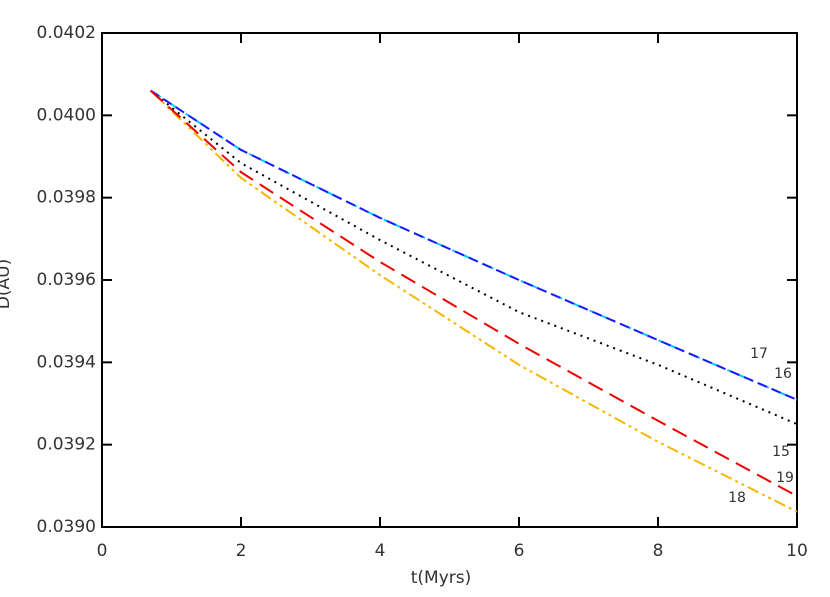 The image size is (830, 597). I want to click on line-end-label: 19, so click(785, 478).